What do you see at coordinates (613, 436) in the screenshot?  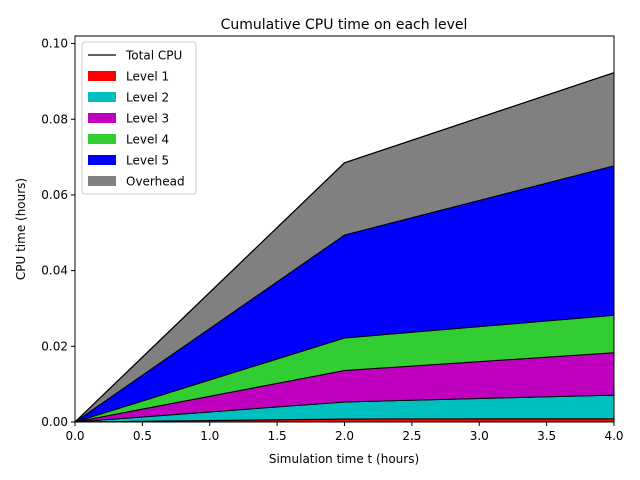 I see `x-tick-label: 4.0` at bounding box center [613, 436].